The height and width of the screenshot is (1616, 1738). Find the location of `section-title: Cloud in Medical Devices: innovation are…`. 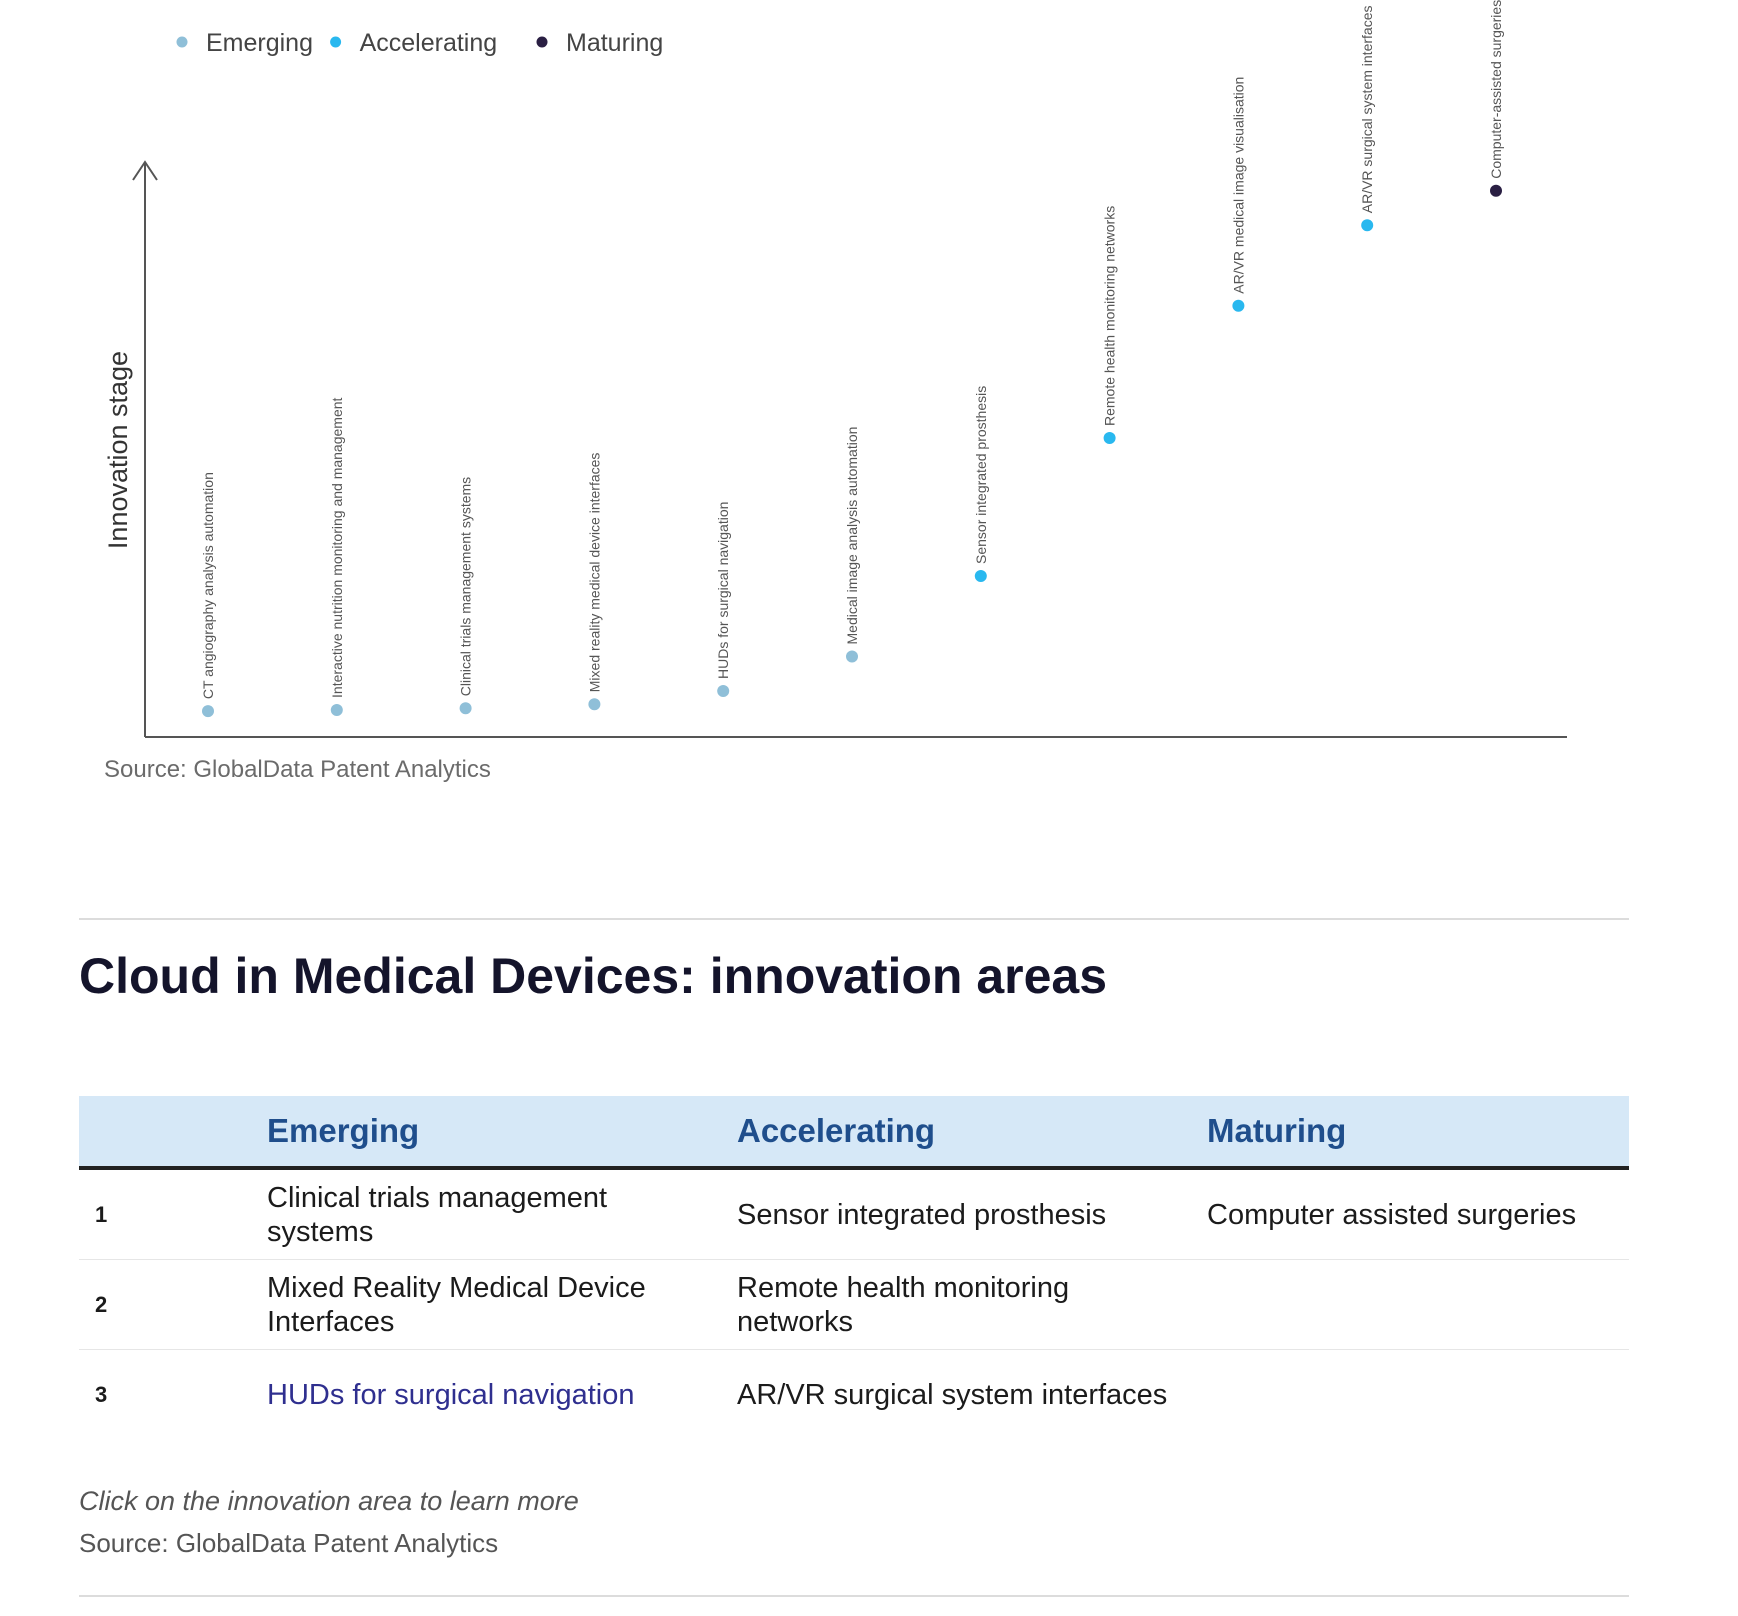

section-title: Cloud in Medical Devices: innovation are… is located at coordinates (593, 976).